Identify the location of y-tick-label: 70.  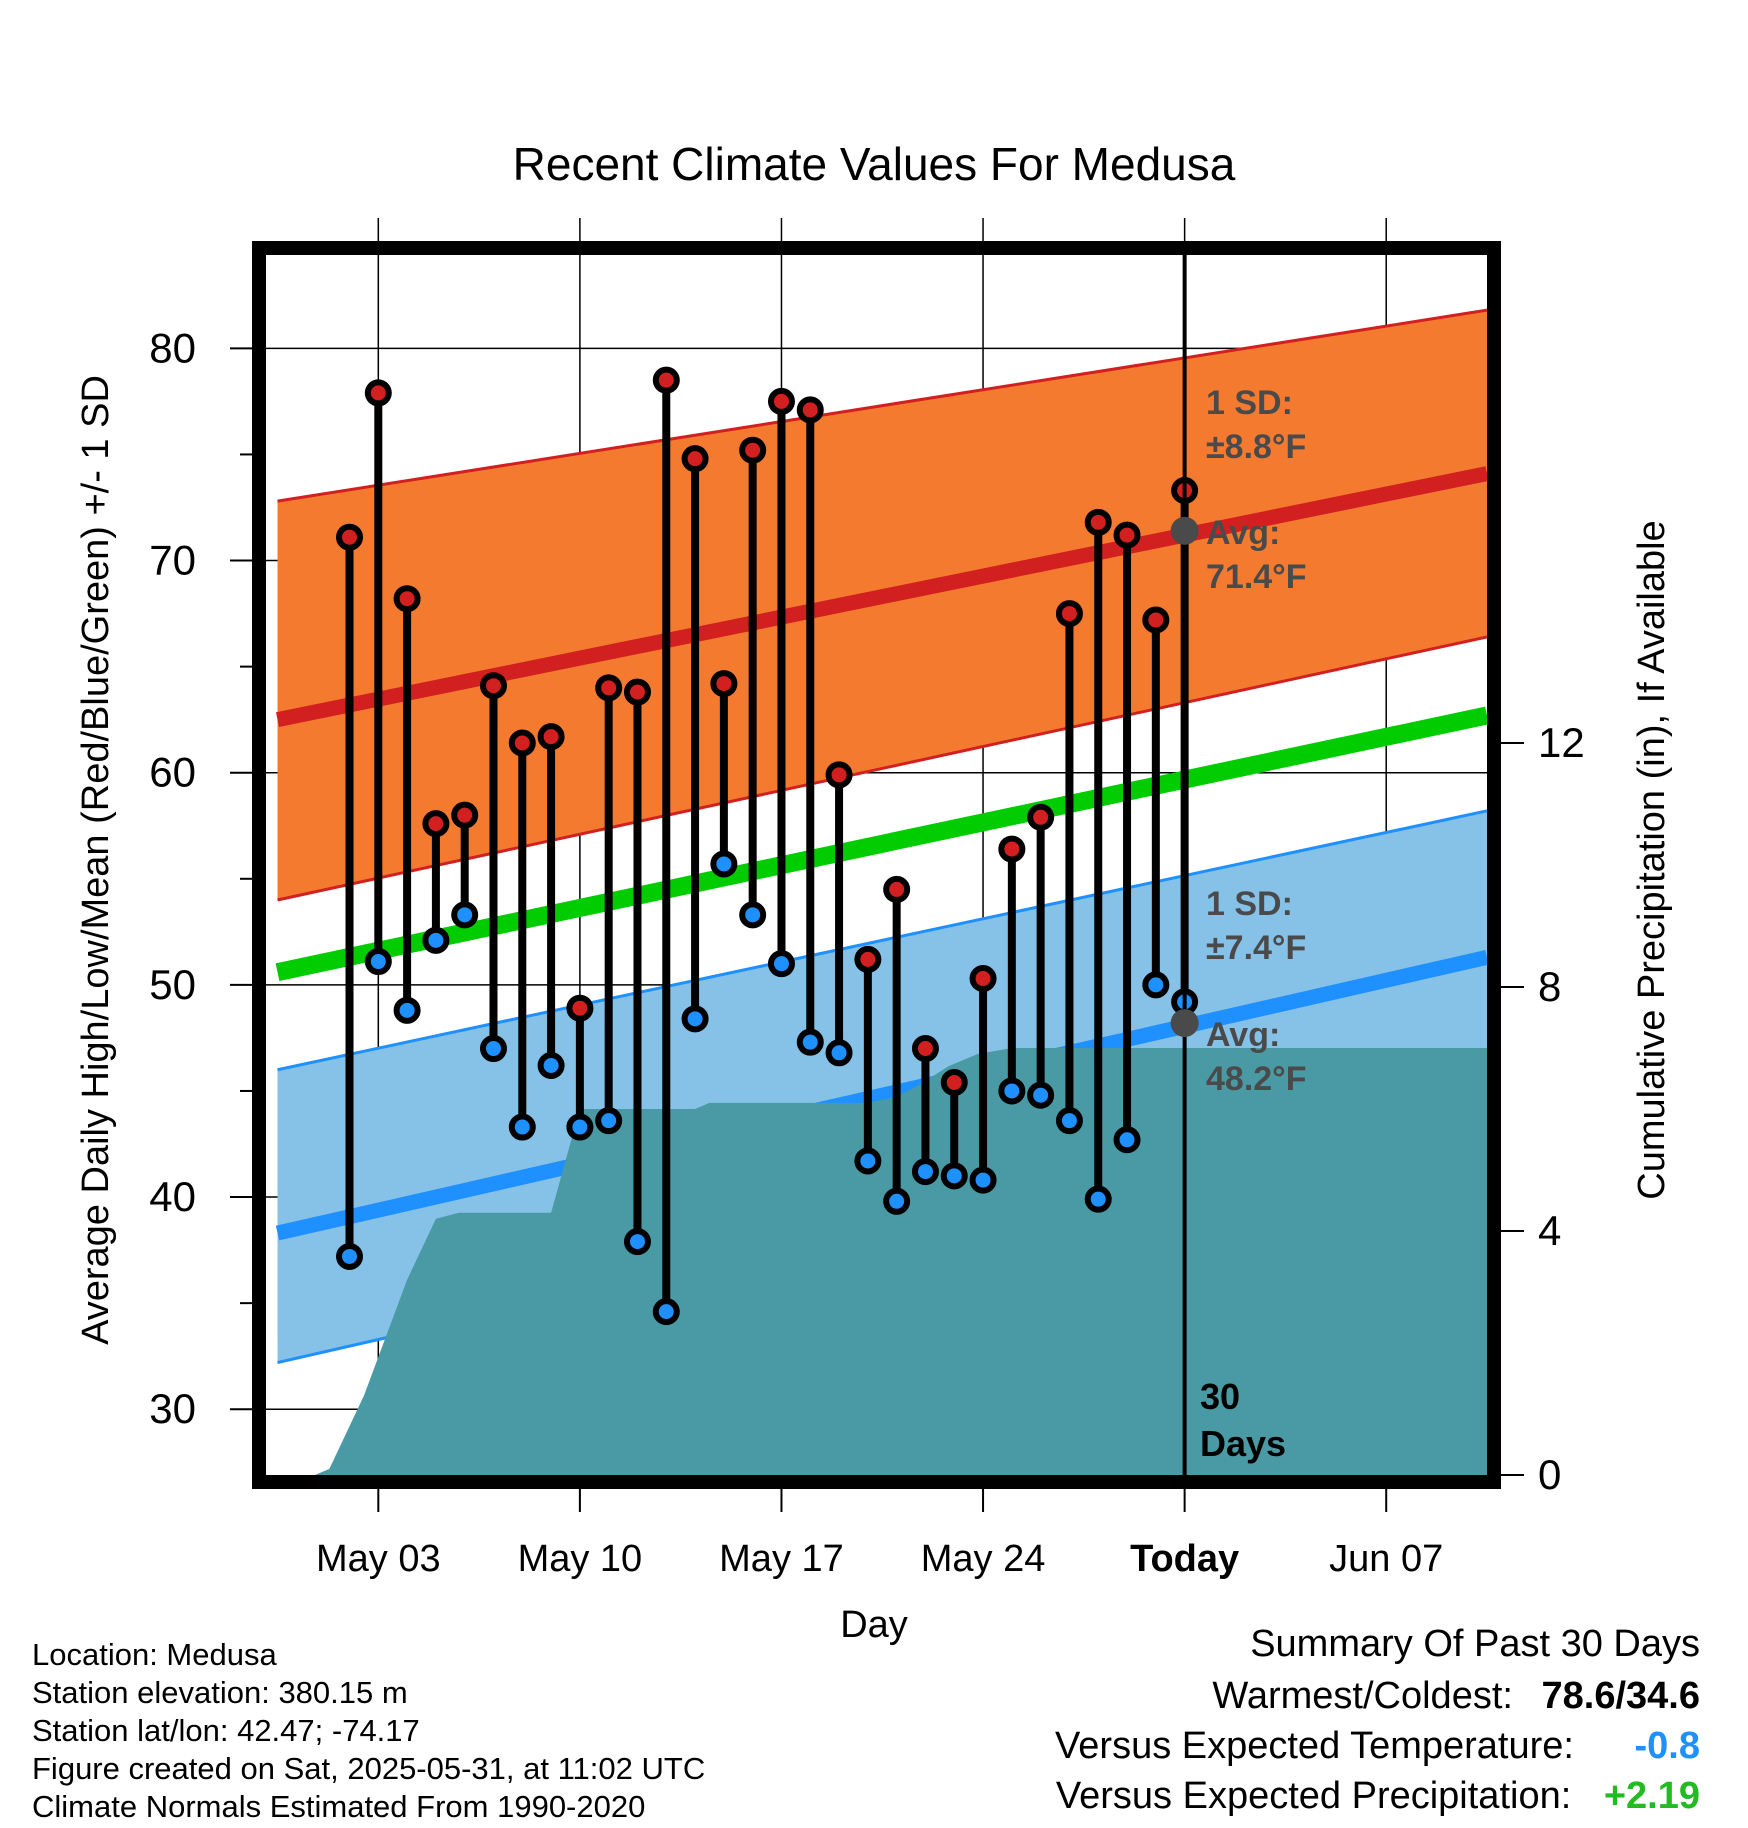
(172, 560).